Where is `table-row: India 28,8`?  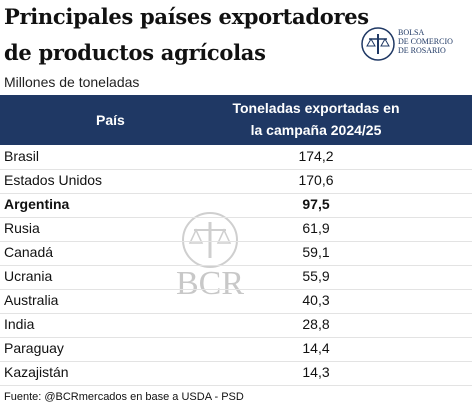 table-row: India 28,8 is located at coordinates (236, 325).